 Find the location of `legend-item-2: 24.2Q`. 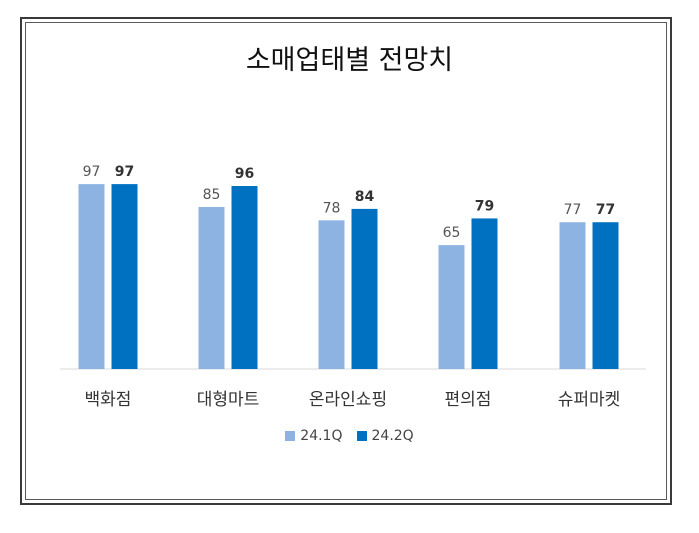

legend-item-2: 24.2Q is located at coordinates (385, 436).